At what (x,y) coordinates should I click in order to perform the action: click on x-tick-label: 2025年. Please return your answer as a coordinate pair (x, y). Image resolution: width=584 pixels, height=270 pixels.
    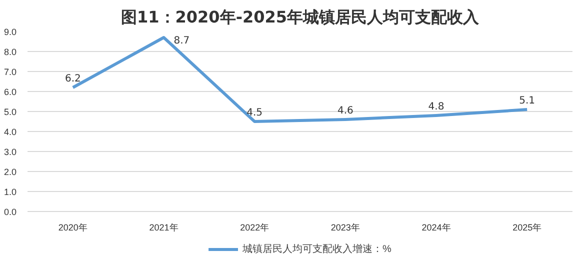
    Looking at the image, I should click on (527, 227).